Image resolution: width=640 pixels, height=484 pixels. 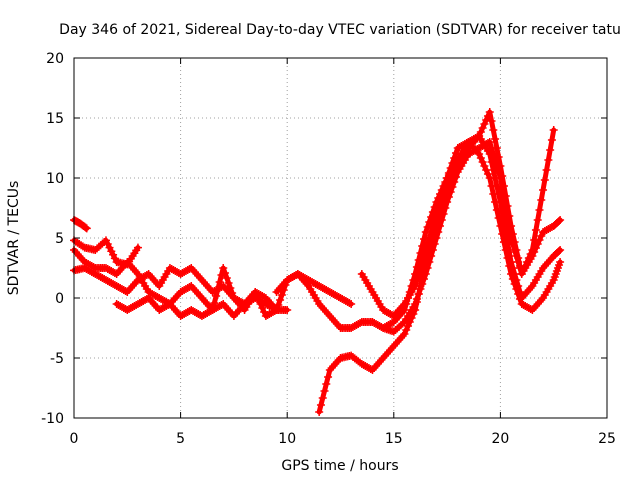 I want to click on x-tick-label: 0, so click(x=74, y=439).